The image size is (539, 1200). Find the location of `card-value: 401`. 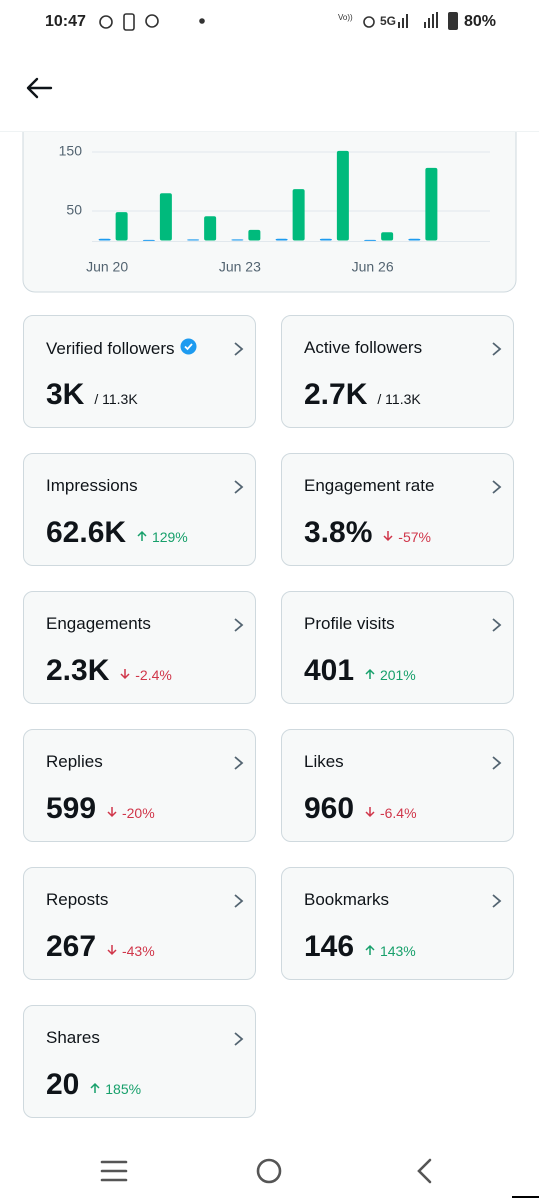

card-value: 401 is located at coordinates (329, 670).